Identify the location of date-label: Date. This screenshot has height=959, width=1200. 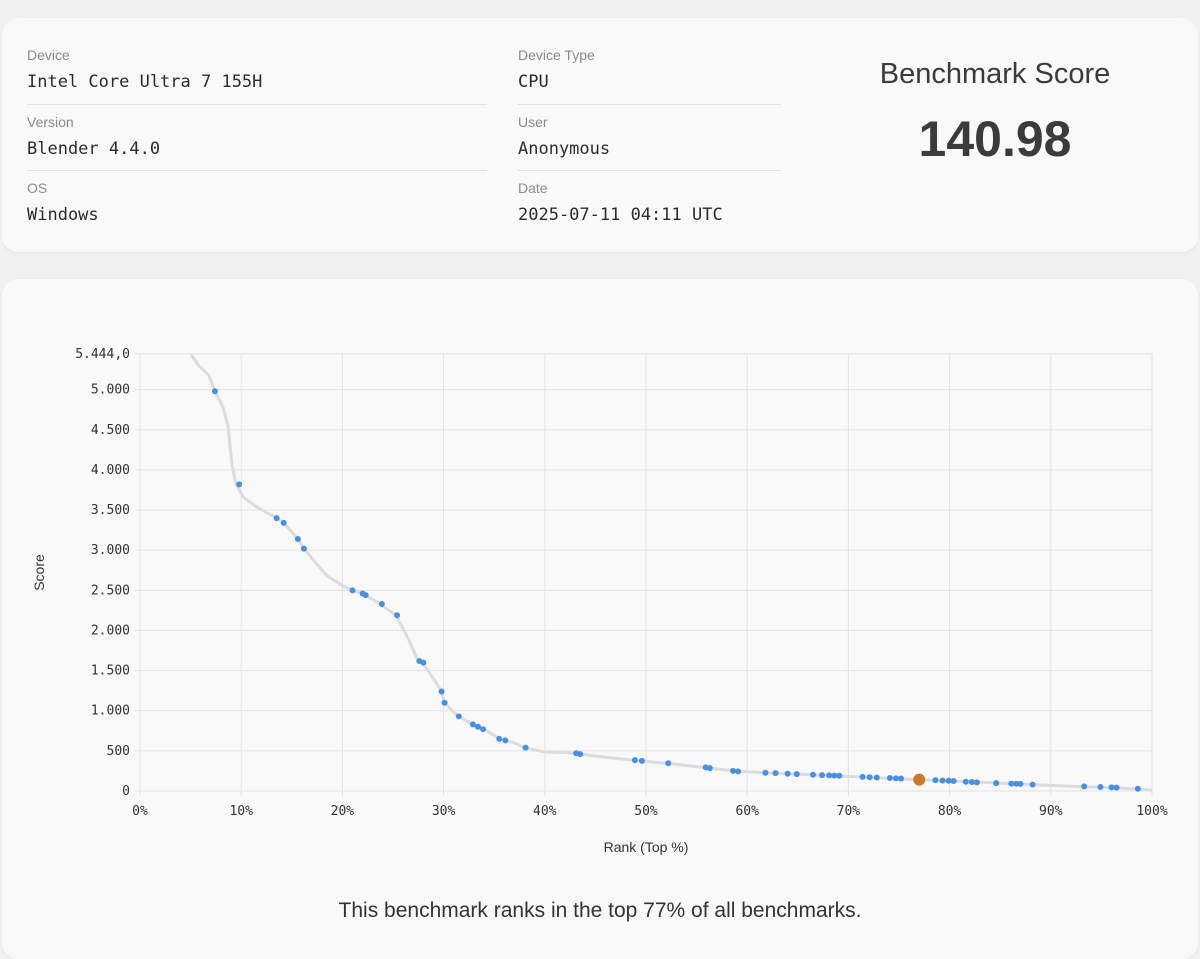
(533, 188).